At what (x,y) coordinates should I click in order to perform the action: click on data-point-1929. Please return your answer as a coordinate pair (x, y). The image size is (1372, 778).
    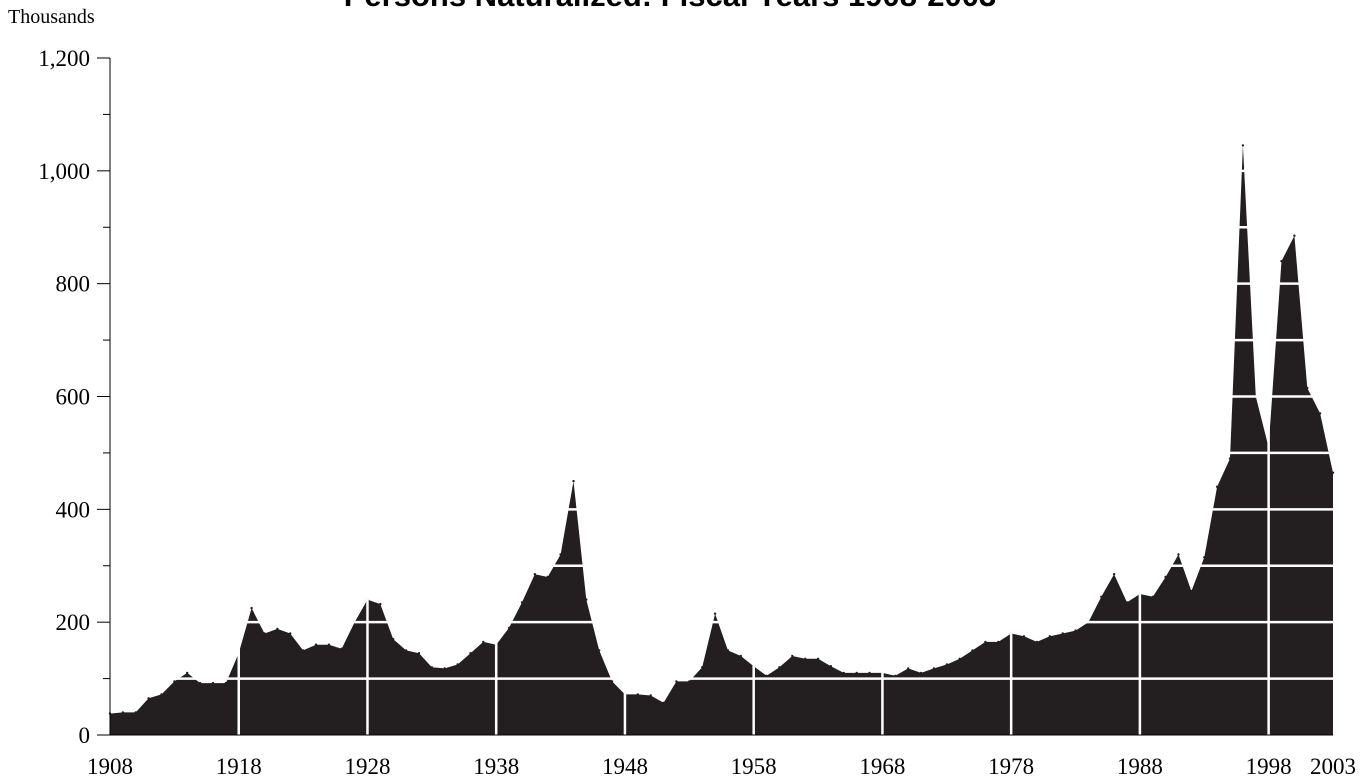
    Looking at the image, I should click on (380, 604).